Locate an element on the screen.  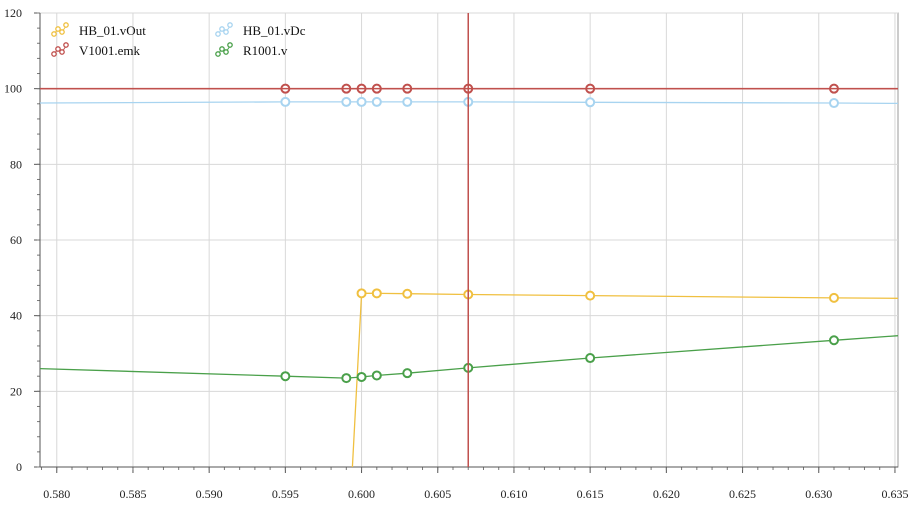
y-tick-label: 120 is located at coordinates (13, 13).